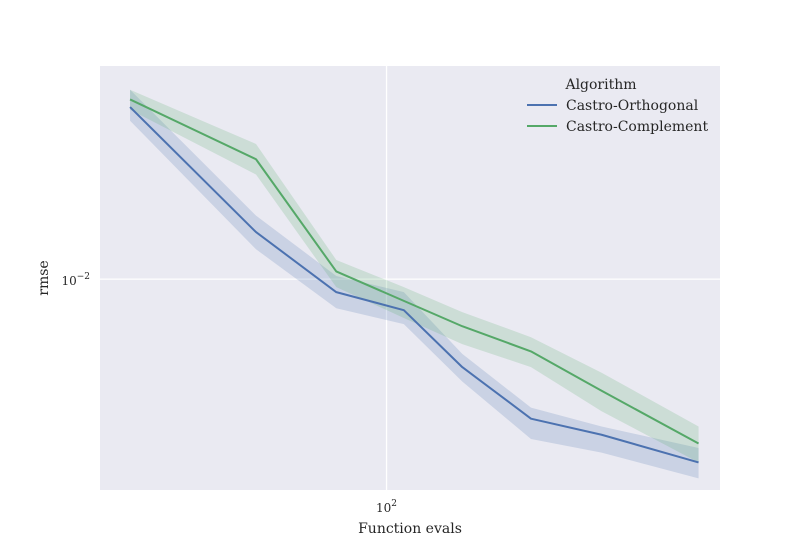 The height and width of the screenshot is (550, 800). I want to click on y-tick-label: 10−2, so click(75, 280).